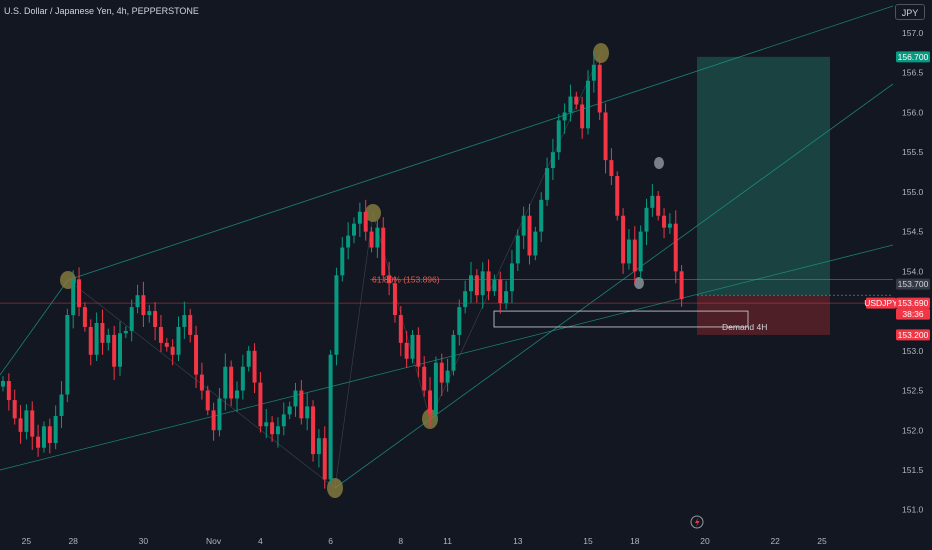  Describe the element at coordinates (913, 192) in the screenshot. I see `y-tick-label-8: 155.0` at that location.